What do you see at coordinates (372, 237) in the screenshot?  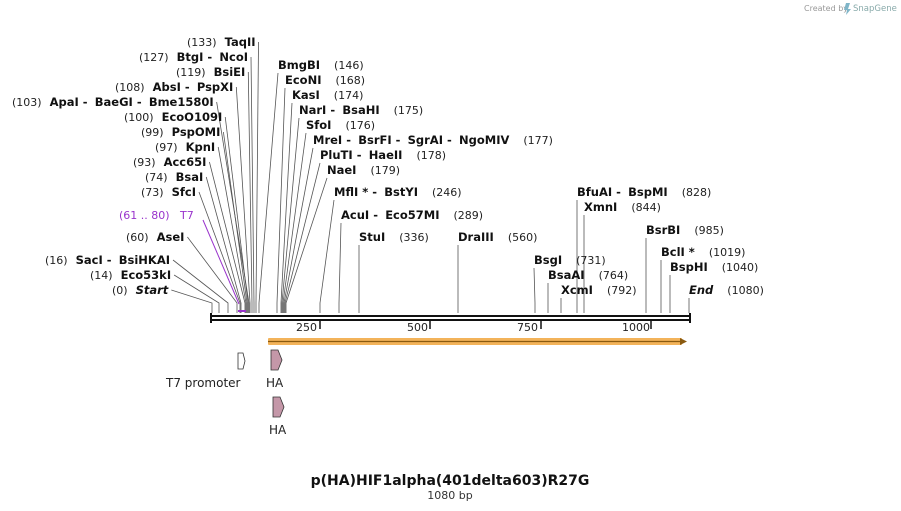 I see `enzyme-name: StuI` at bounding box center [372, 237].